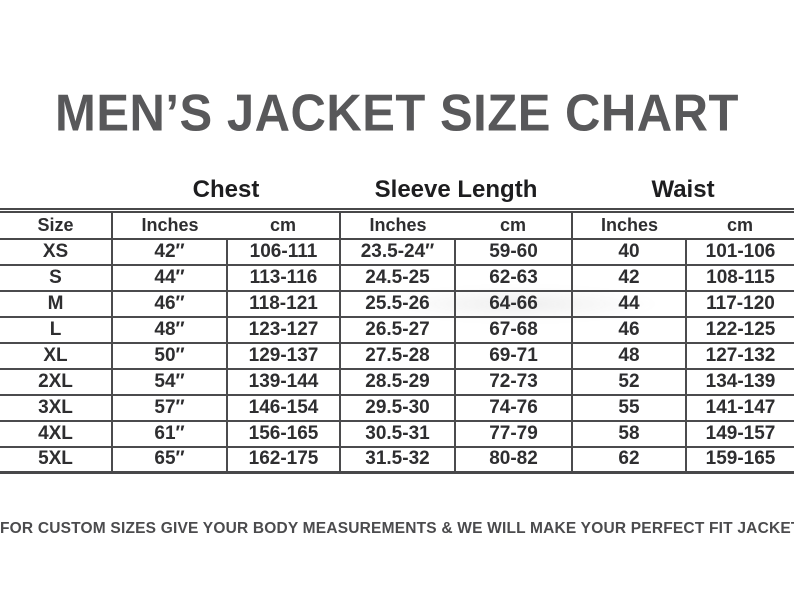  What do you see at coordinates (513, 434) in the screenshot?
I see `sleeve-cm-cell: 77-79` at bounding box center [513, 434].